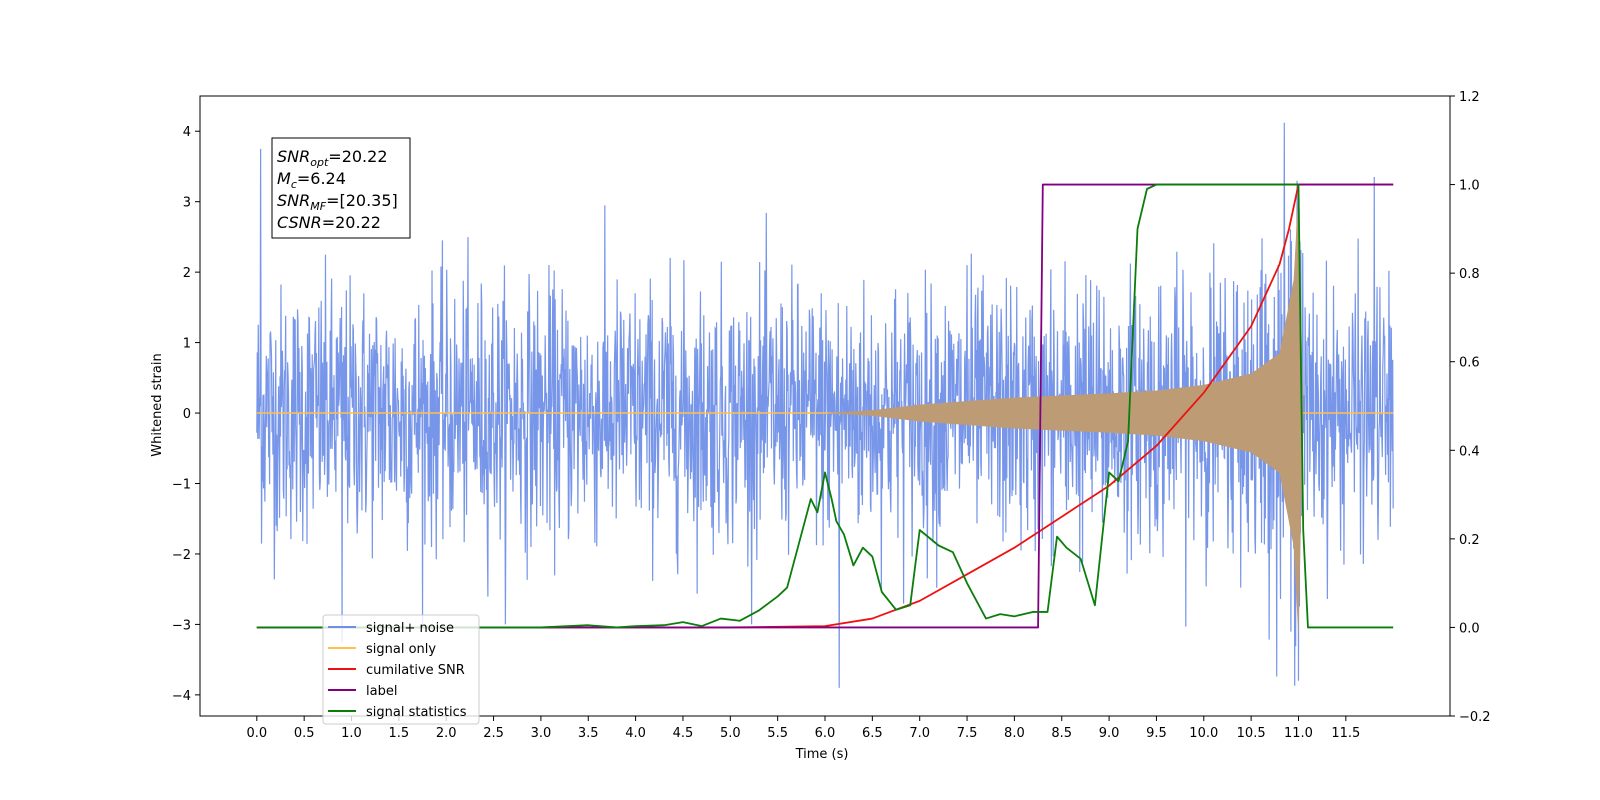  What do you see at coordinates (1469, 274) in the screenshot?
I see `y2-tick-label: 0.8` at bounding box center [1469, 274].